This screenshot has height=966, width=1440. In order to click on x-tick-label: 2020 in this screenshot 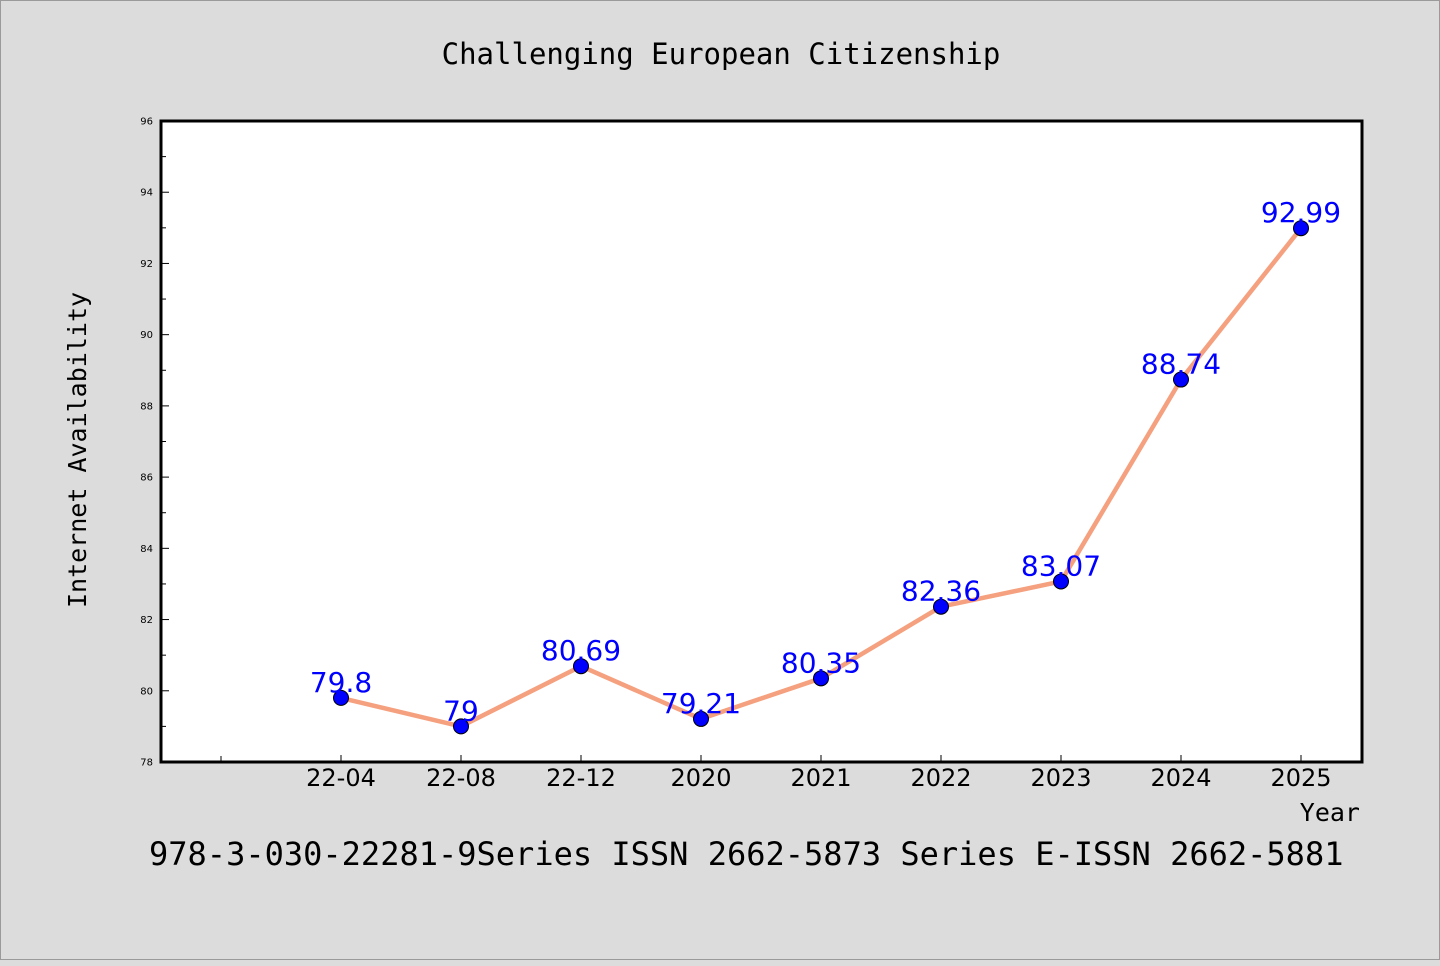, I will do `click(700, 778)`.